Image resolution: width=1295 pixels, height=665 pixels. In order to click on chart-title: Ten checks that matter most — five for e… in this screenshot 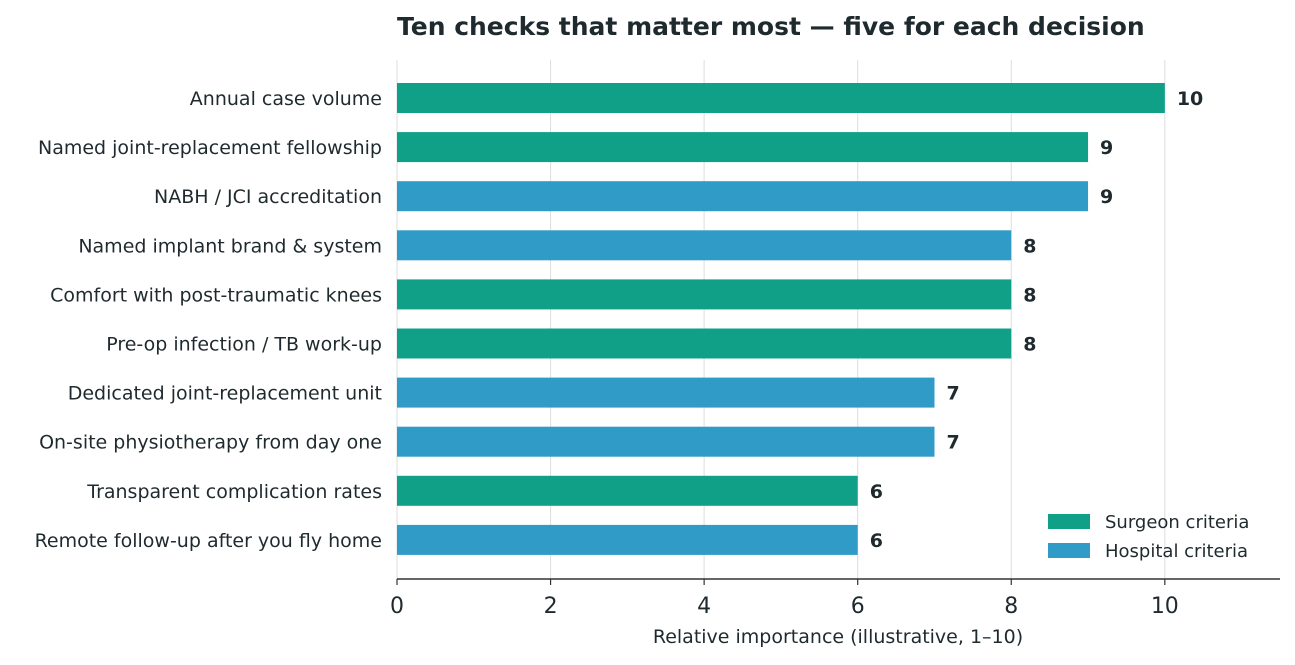, I will do `click(771, 26)`.